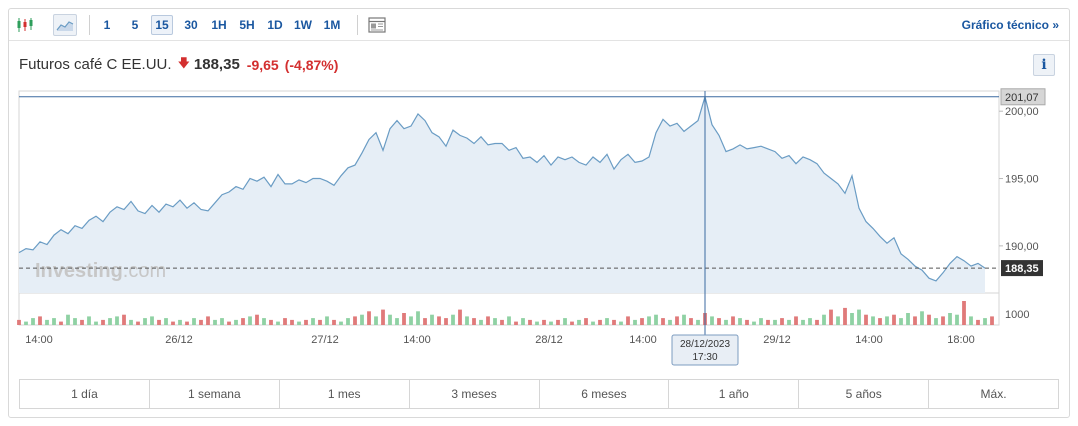 The image size is (1078, 426). I want to click on crosshair-date-label: 28/12/2023, so click(705, 344).